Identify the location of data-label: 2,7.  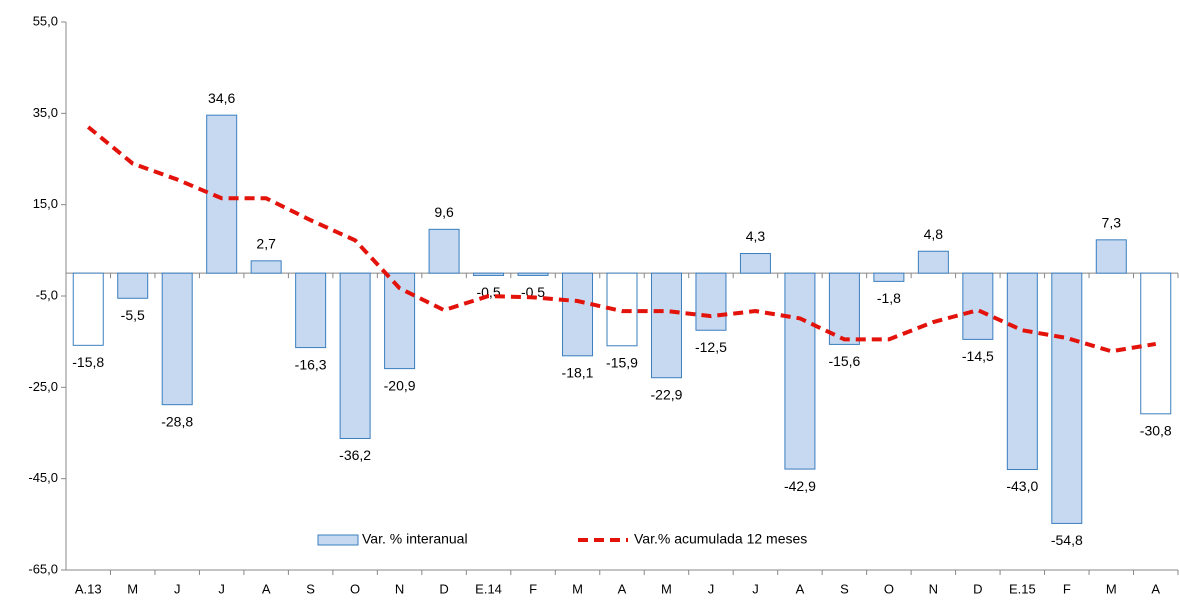
(266, 244).